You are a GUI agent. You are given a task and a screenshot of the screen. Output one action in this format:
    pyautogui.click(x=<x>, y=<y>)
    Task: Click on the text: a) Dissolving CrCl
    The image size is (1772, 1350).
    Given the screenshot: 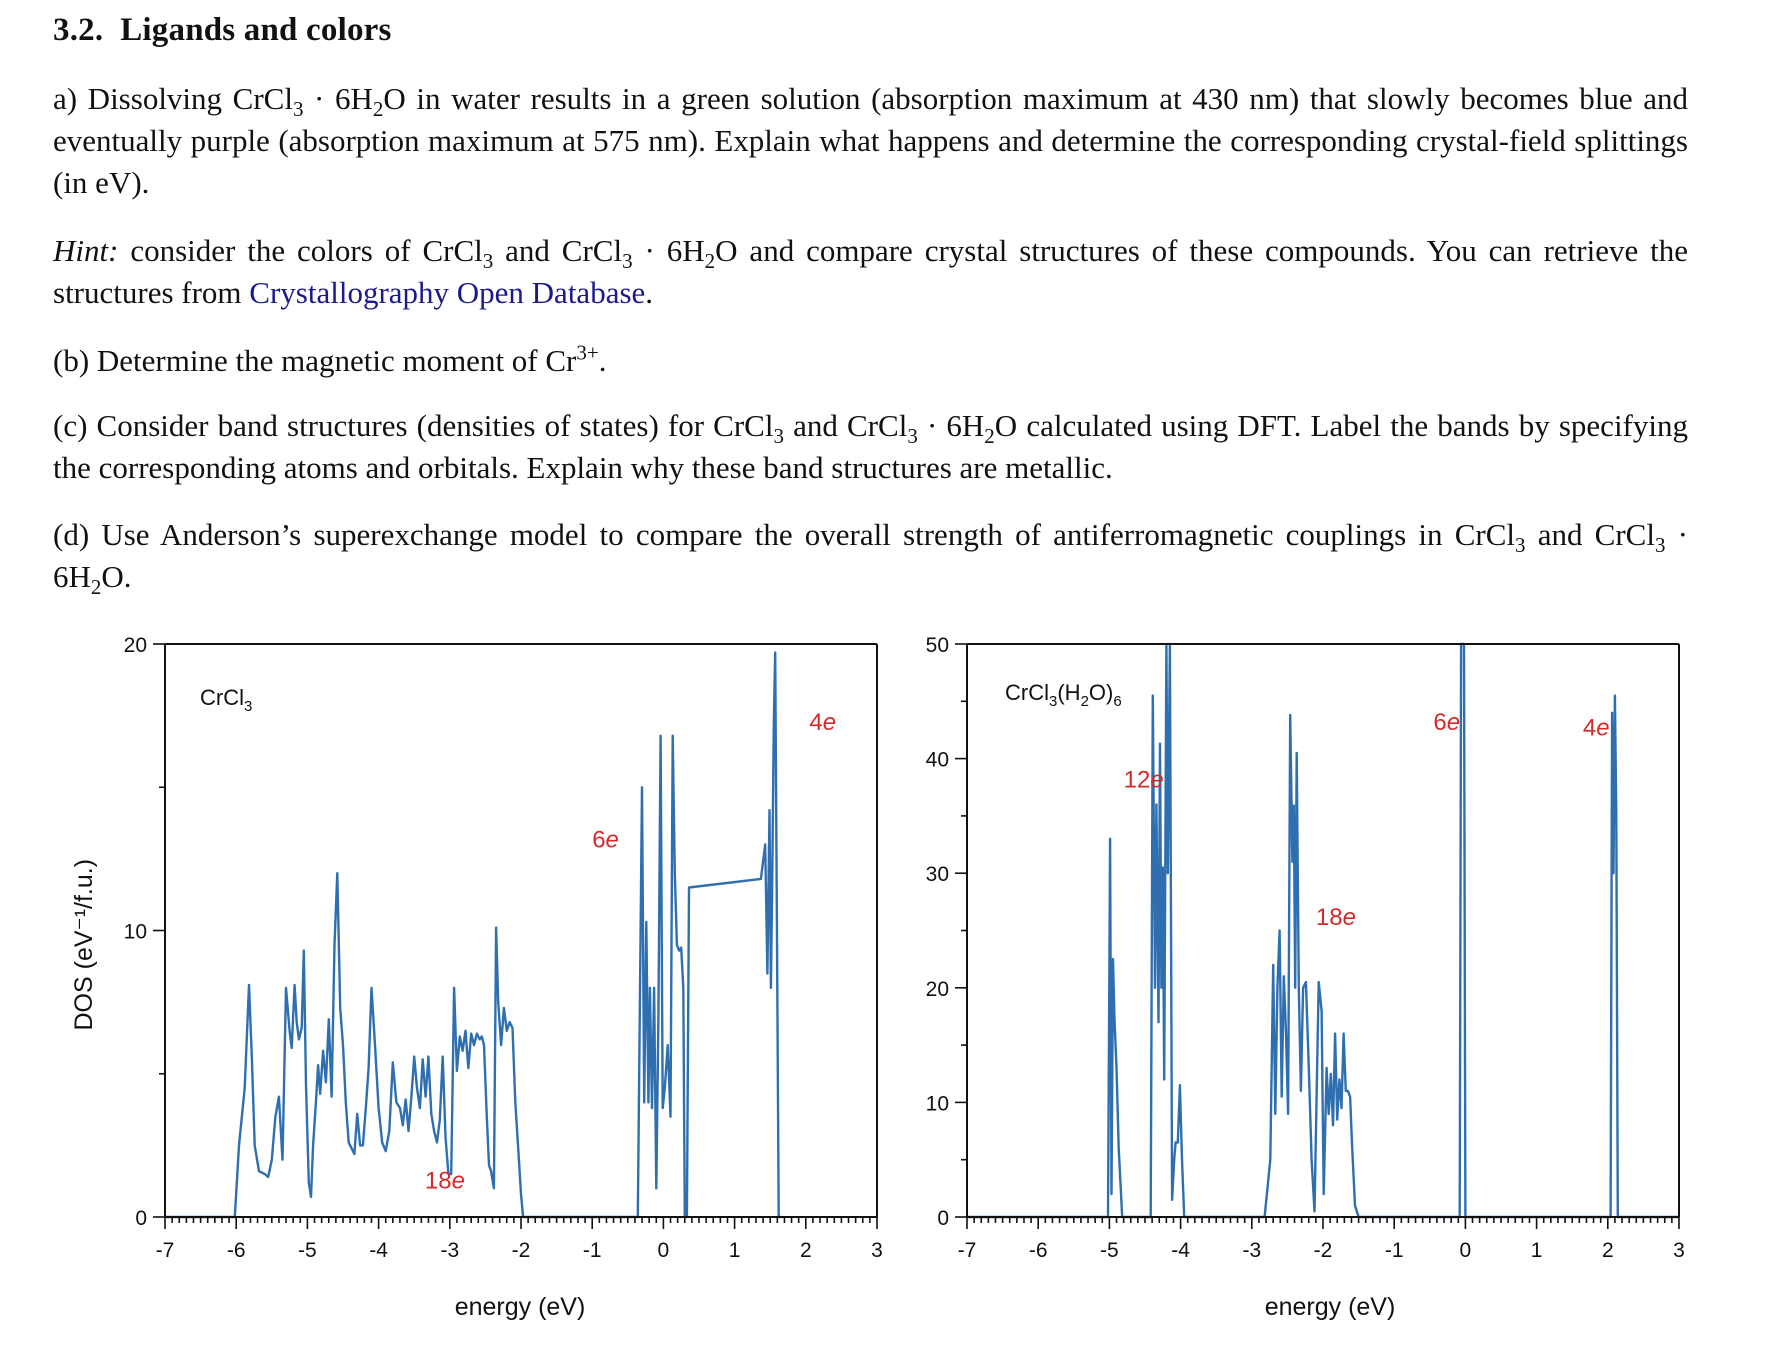 What is the action you would take?
    pyautogui.click(x=173, y=98)
    